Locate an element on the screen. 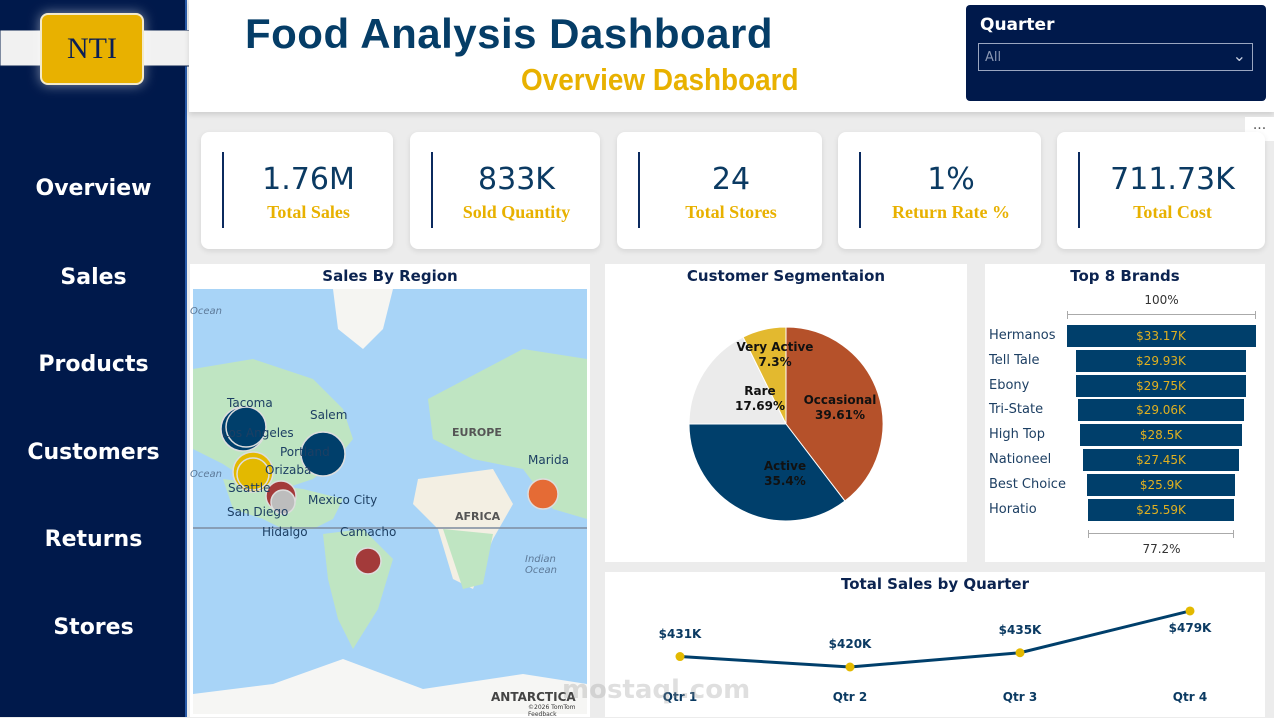 The image size is (1274, 718). pie-category-label: Active is located at coordinates (785, 466).